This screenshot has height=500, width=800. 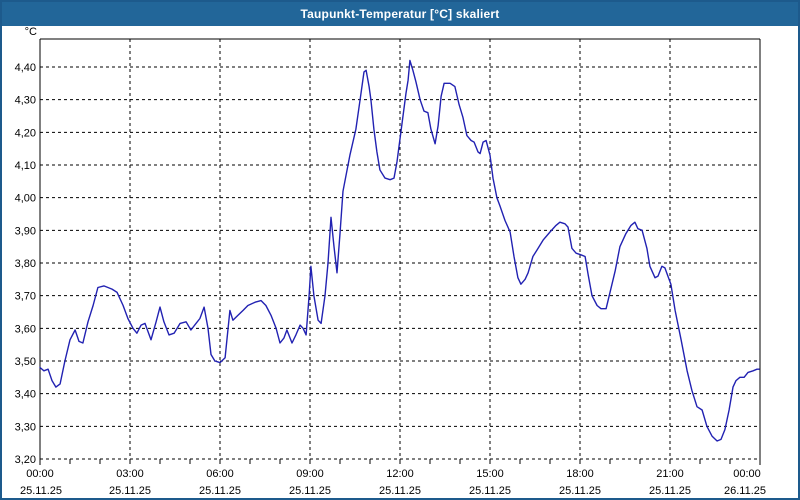 I want to click on svg-text: 03:00, so click(x=130, y=474).